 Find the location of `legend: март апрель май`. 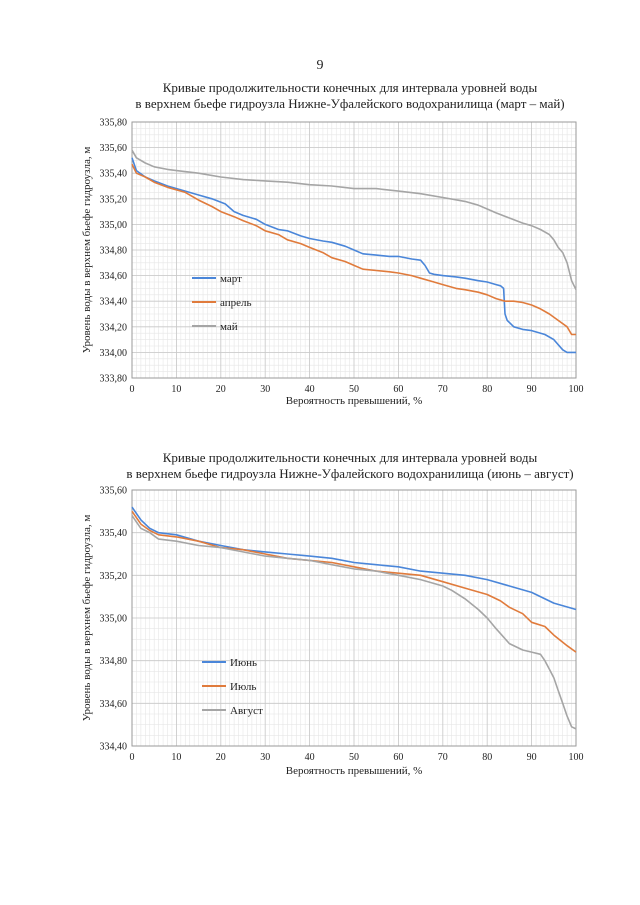

legend: март апрель май is located at coordinates (222, 303).